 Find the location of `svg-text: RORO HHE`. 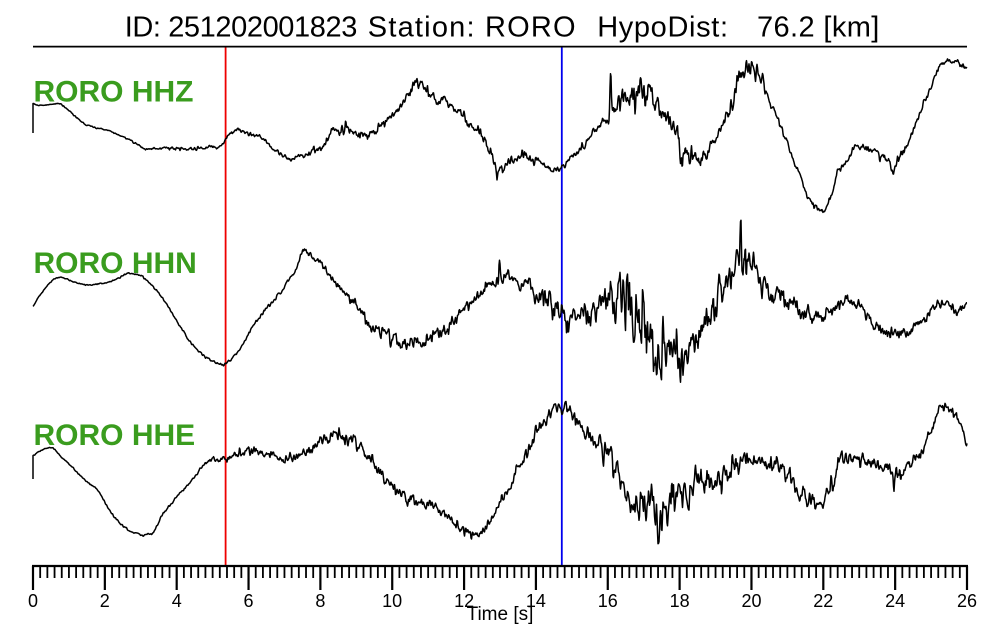

svg-text: RORO HHE is located at coordinates (115, 435).